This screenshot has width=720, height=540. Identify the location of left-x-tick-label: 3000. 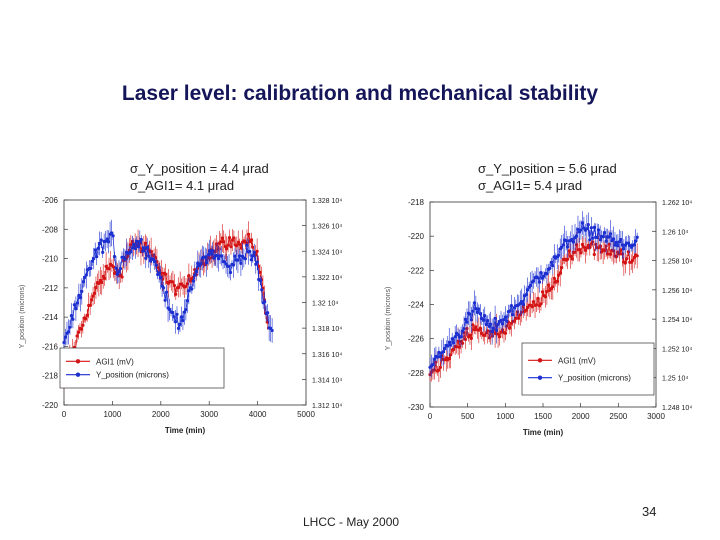
(209, 414).